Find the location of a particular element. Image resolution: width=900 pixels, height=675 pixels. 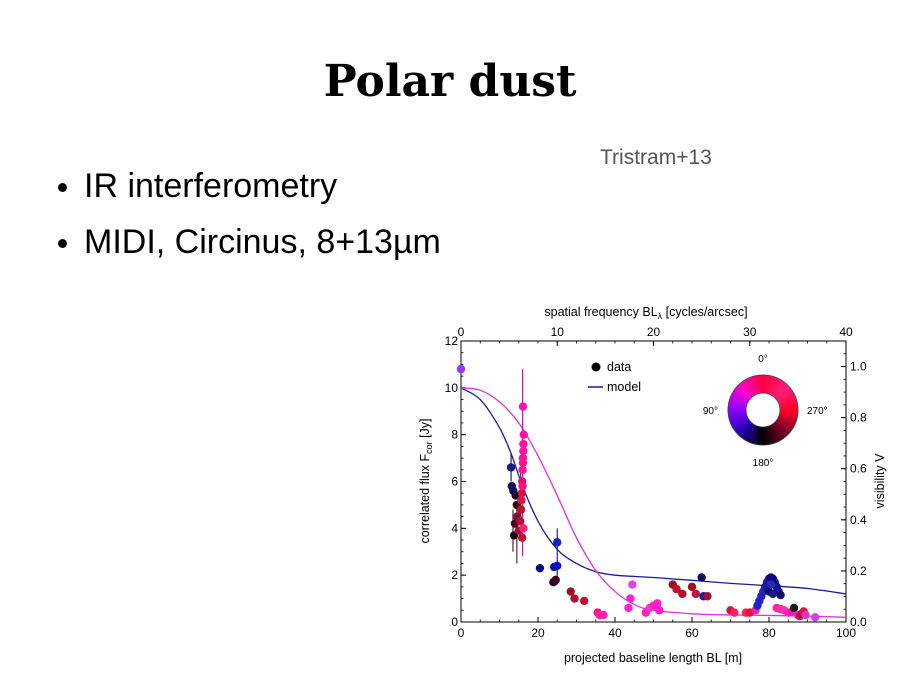

y2-tick-label: 0.2 is located at coordinates (858, 571).